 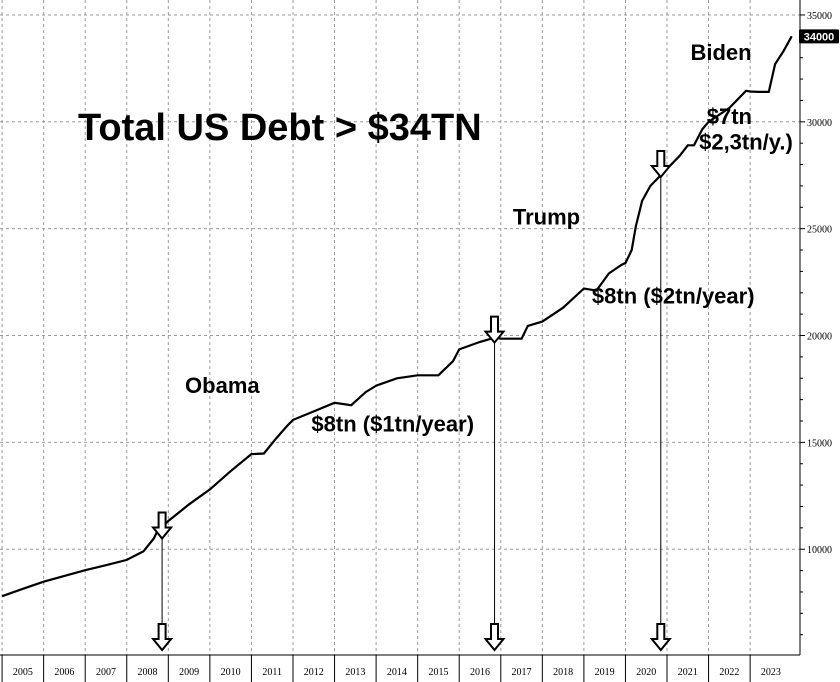 I want to click on y-tick-label: 15000, so click(x=819, y=443).